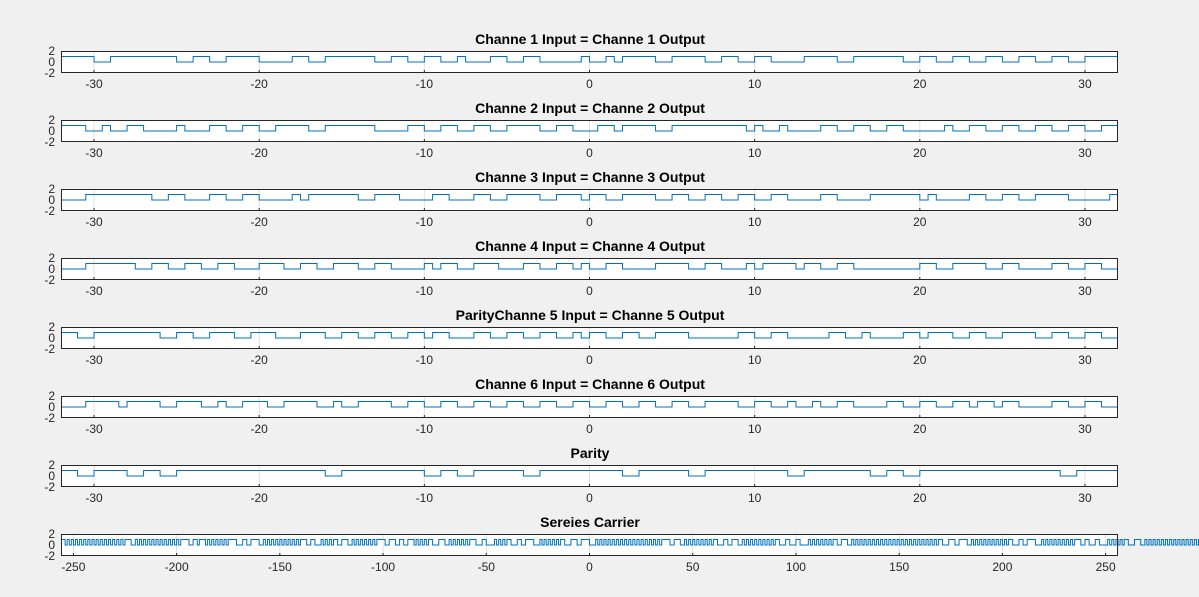 The height and width of the screenshot is (597, 1199). Describe the element at coordinates (383, 567) in the screenshot. I see `x-tick-label: -100` at that location.